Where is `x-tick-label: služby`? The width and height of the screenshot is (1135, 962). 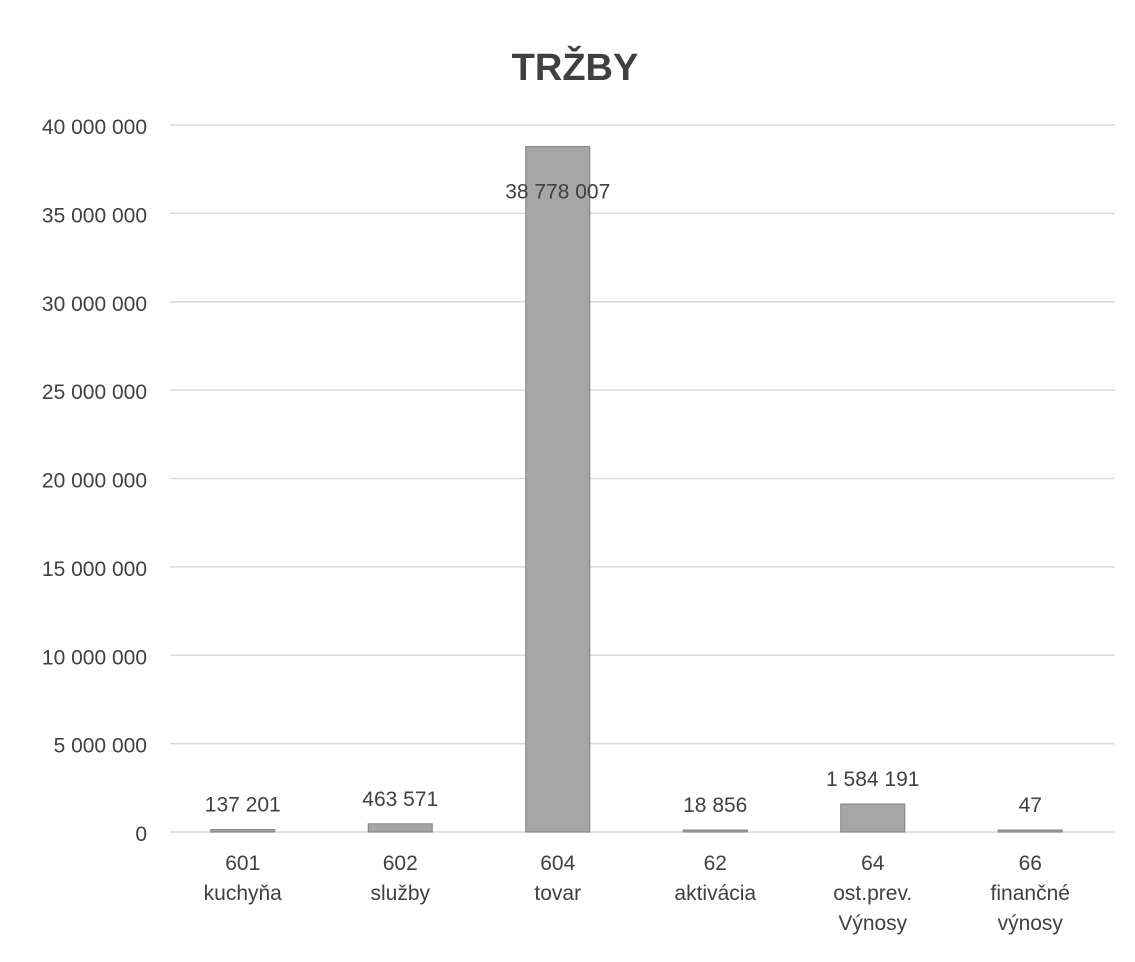 x-tick-label: služby is located at coordinates (400, 893).